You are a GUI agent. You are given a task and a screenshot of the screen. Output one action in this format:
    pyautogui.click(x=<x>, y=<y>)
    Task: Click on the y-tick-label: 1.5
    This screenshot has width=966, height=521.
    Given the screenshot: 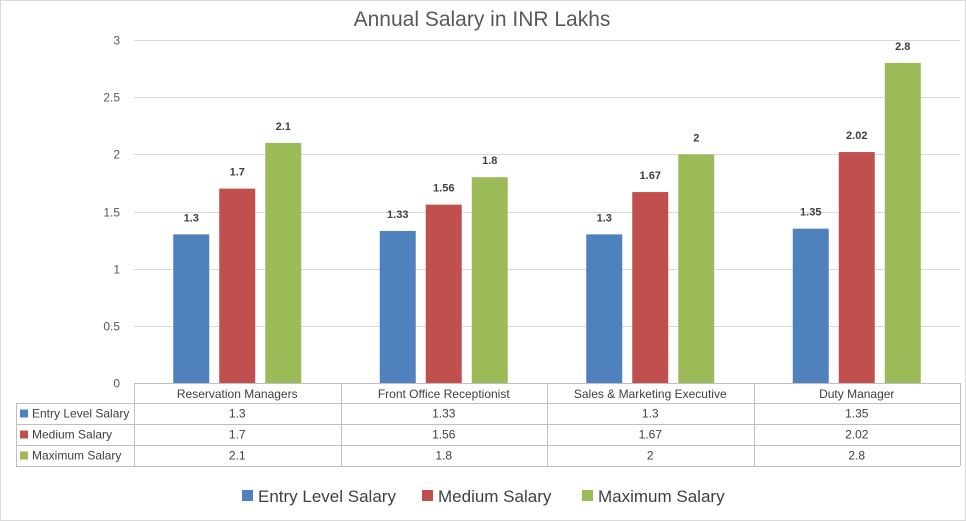 What is the action you would take?
    pyautogui.click(x=111, y=213)
    